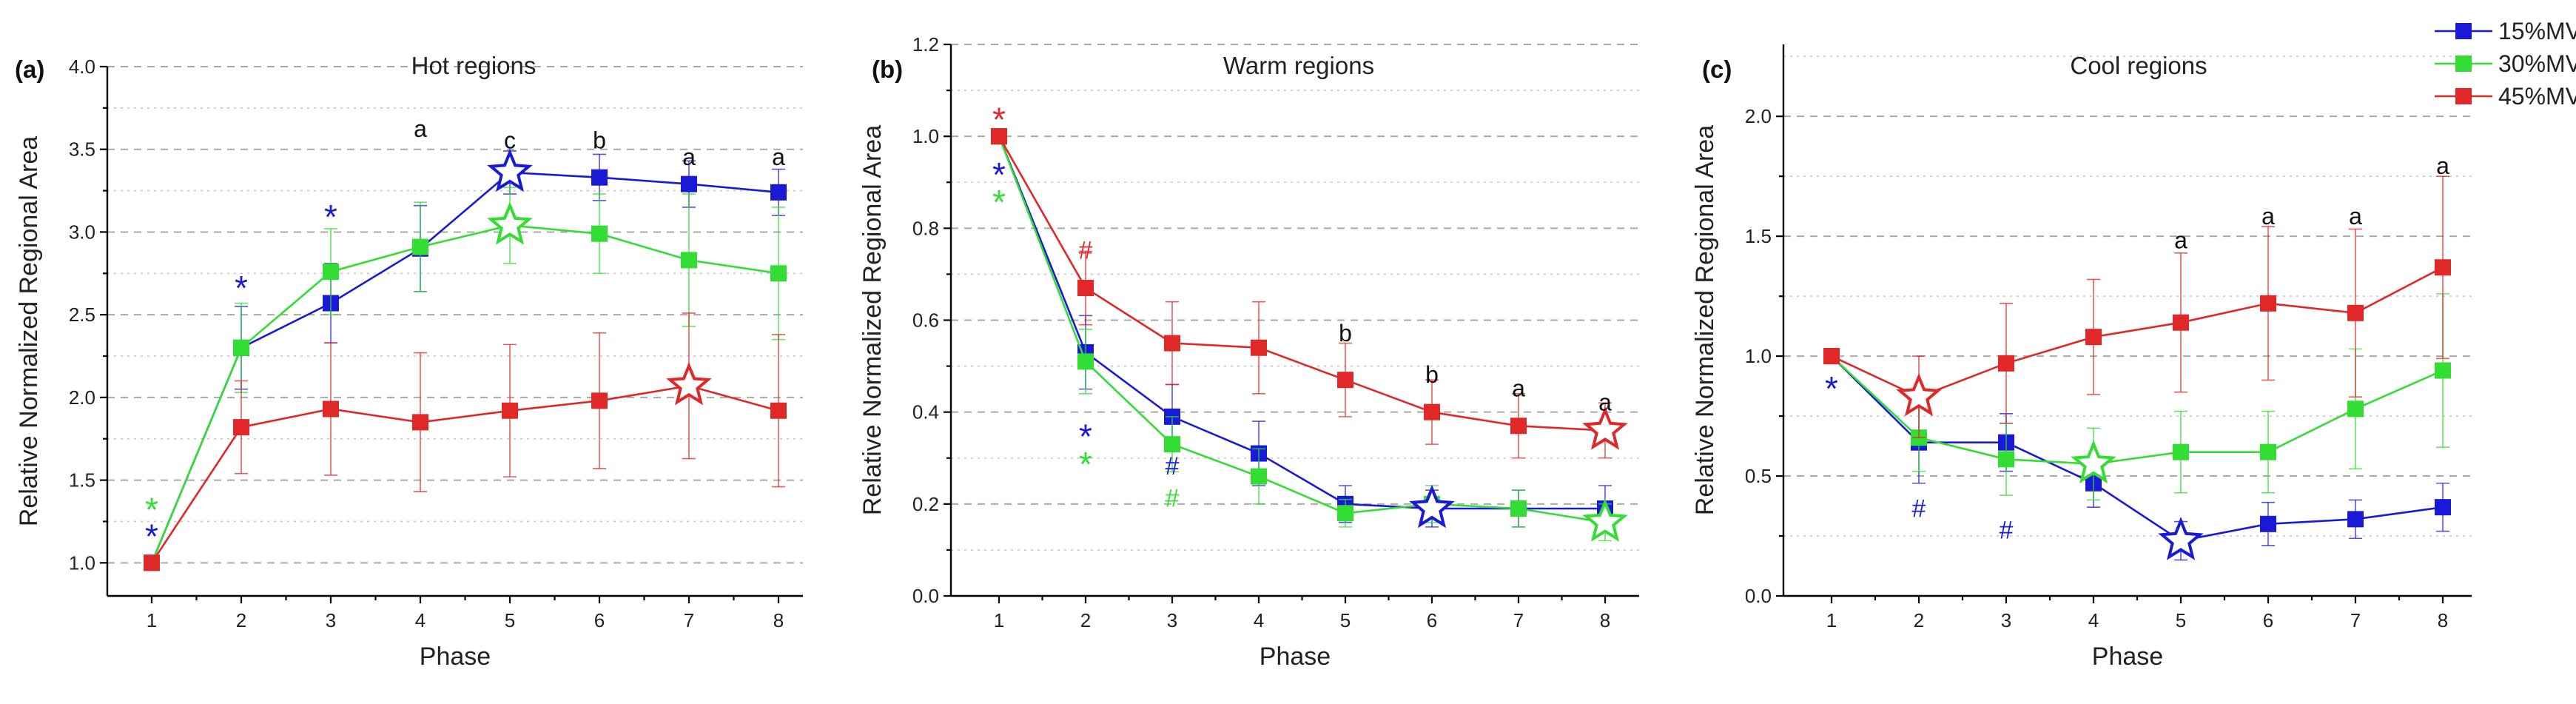  Describe the element at coordinates (2127, 657) in the screenshot. I see `x-axis-title: Phase` at that location.